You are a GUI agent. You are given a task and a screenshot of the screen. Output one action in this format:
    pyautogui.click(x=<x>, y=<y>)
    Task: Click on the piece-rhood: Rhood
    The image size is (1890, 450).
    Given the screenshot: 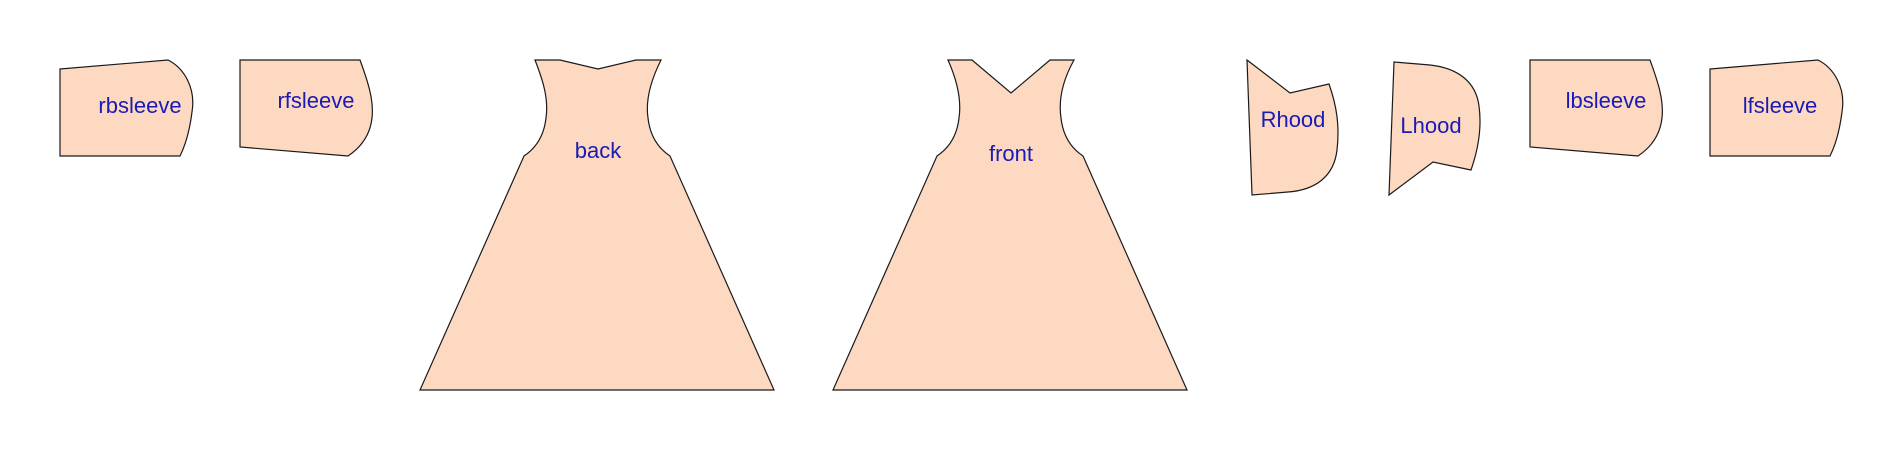 What is the action you would take?
    pyautogui.click(x=1292, y=127)
    